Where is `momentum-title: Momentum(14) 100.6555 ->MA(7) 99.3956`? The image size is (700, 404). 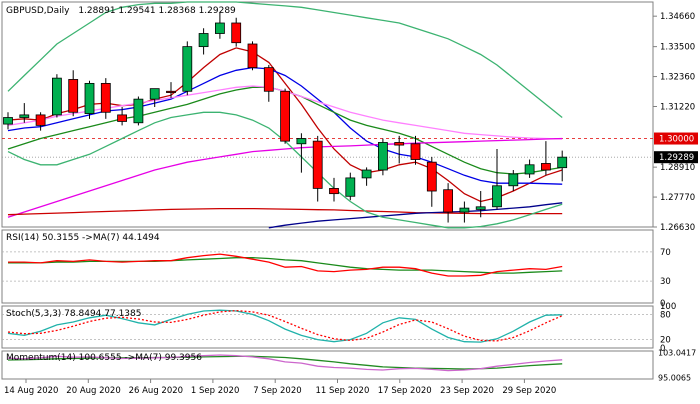 momentum-title: Momentum(14) 100.6555 ->MA(7) 99.3956 is located at coordinates (104, 358).